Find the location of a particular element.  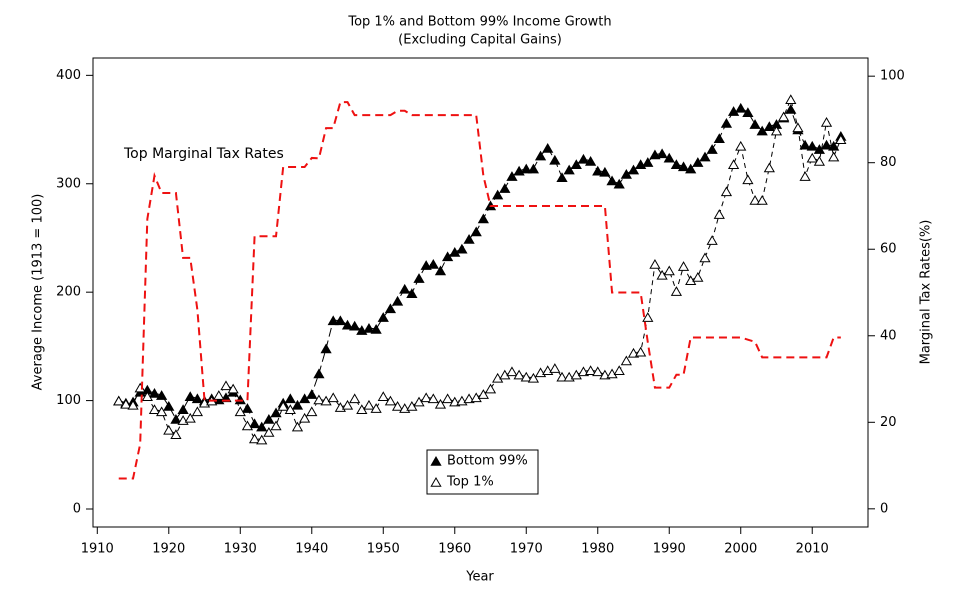

y-tick-label: 300 is located at coordinates (68, 183).